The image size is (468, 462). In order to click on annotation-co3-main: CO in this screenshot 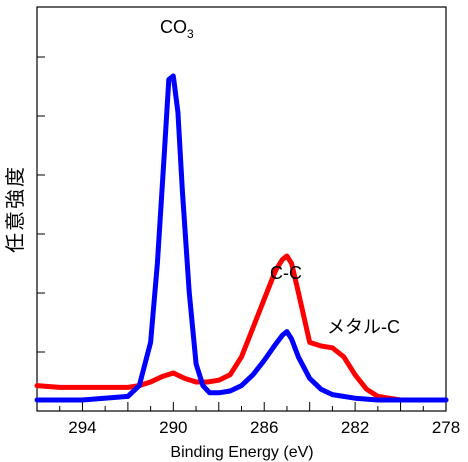, I will do `click(173, 27)`.